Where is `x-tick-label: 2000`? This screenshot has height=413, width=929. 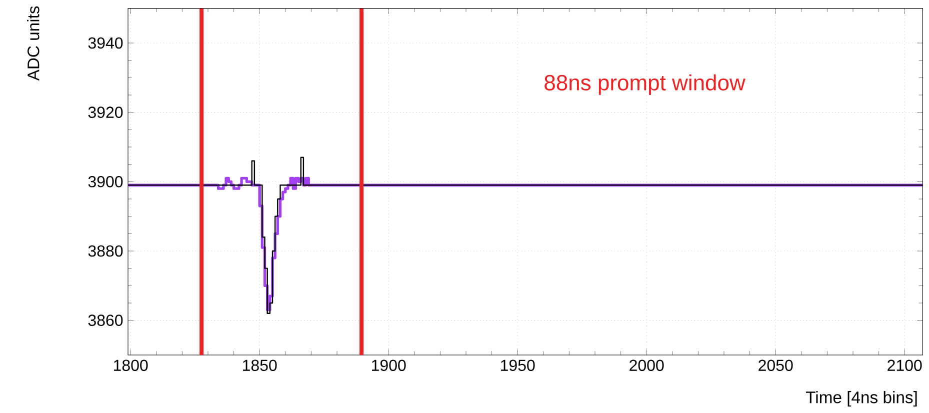 x-tick-label: 2000 is located at coordinates (647, 366).